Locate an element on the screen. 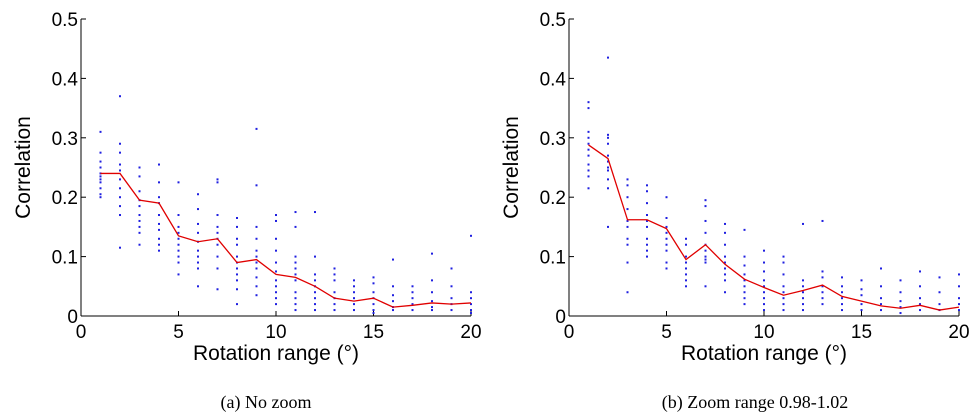  x-tick-label: 10 is located at coordinates (275, 332).